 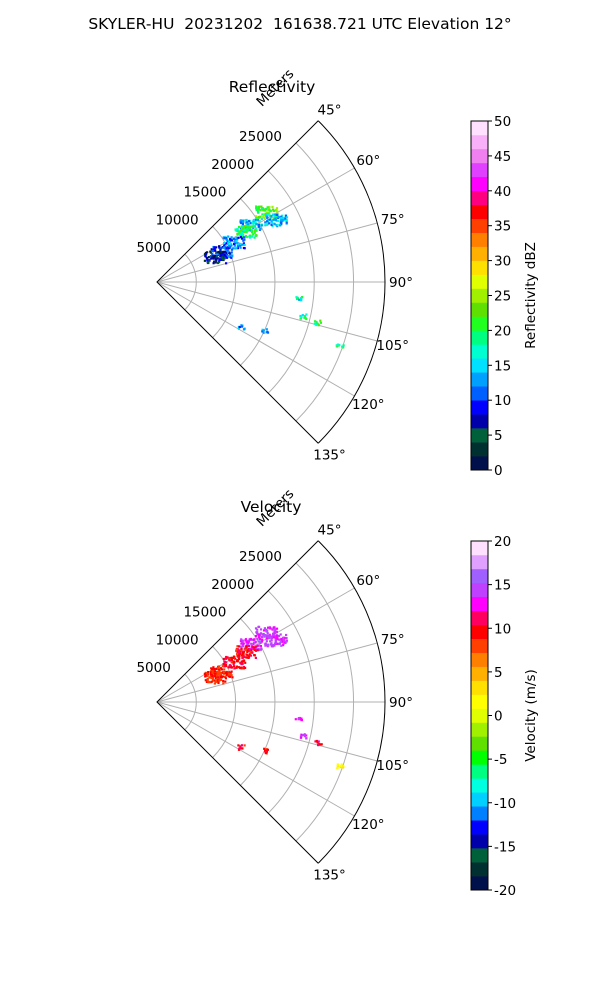 I want to click on azimuth-tick-label: 90°, so click(x=401, y=283).